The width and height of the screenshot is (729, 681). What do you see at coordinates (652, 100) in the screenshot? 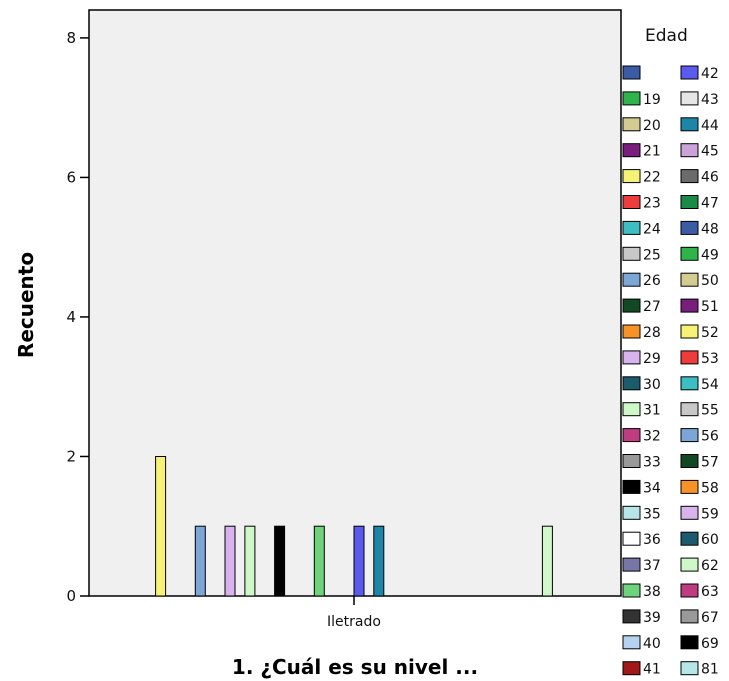
I see `legend-label: 19` at bounding box center [652, 100].